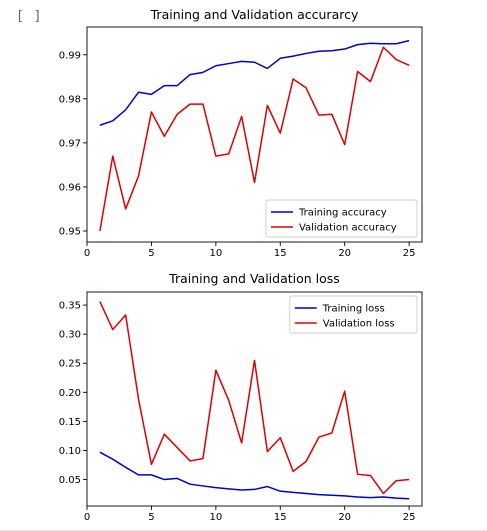  Describe the element at coordinates (254, 278) in the screenshot. I see `chart-title: Training and Validation loss` at that location.